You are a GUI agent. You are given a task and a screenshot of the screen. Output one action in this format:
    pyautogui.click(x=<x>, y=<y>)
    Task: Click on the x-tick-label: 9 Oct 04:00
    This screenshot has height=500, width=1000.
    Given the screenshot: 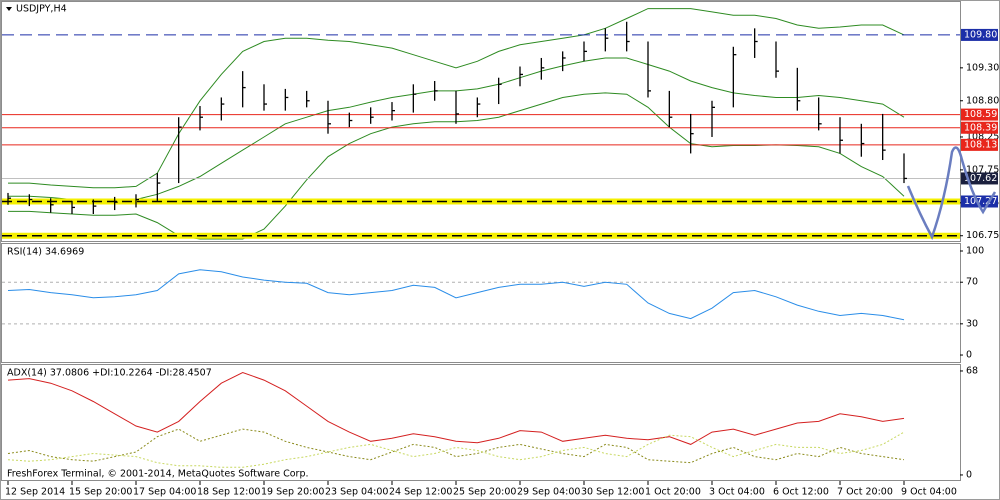 What is the action you would take?
    pyautogui.click(x=929, y=492)
    